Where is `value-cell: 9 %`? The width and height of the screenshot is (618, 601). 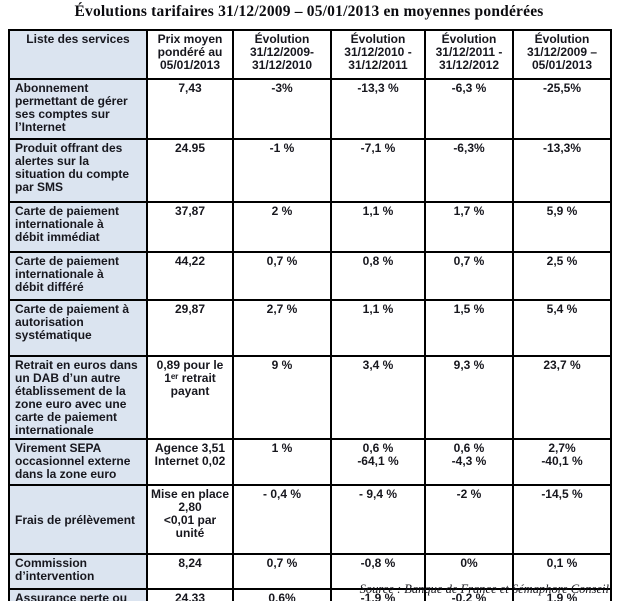 value-cell: 9 % is located at coordinates (282, 397).